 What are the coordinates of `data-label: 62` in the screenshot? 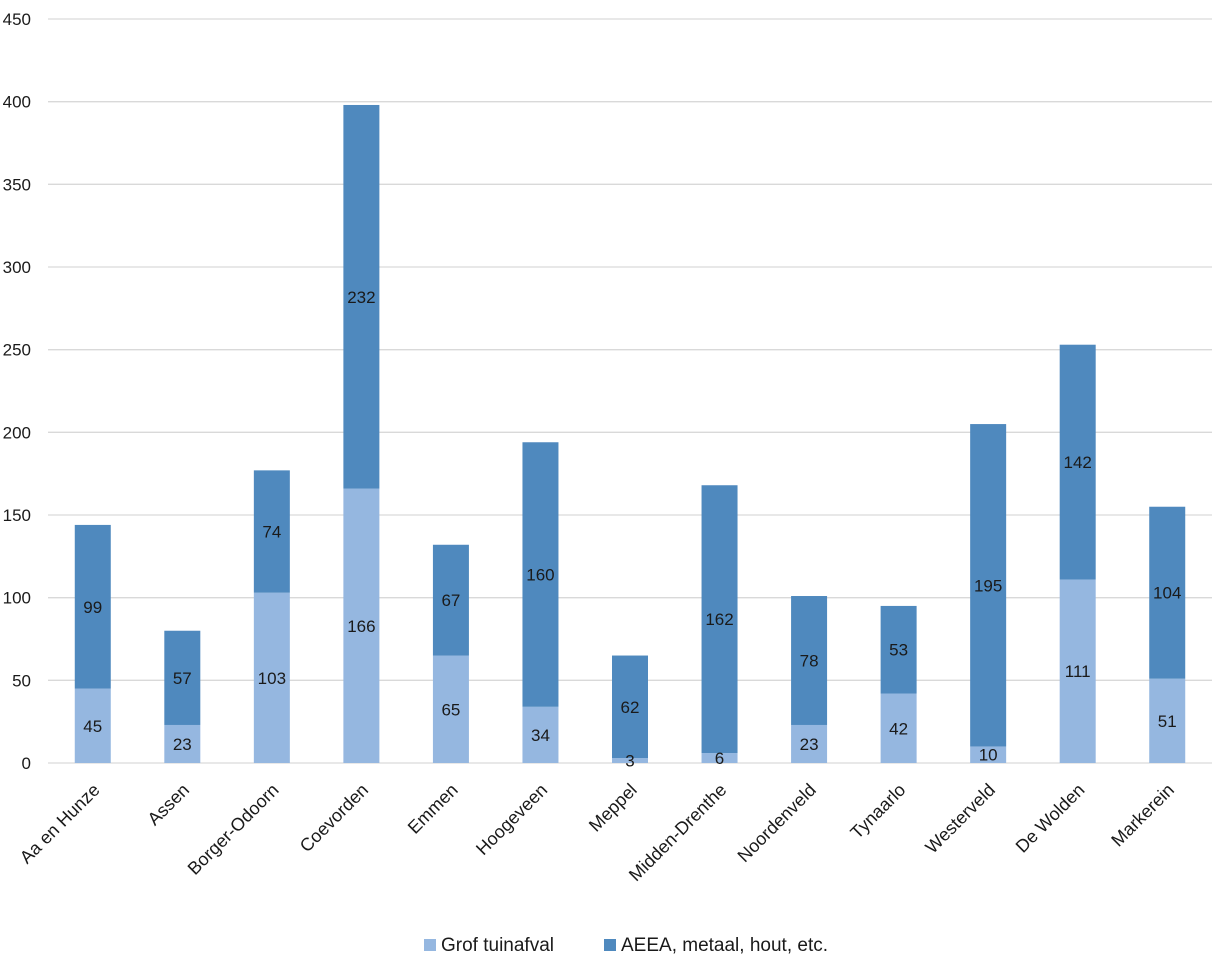 It's located at (630, 707).